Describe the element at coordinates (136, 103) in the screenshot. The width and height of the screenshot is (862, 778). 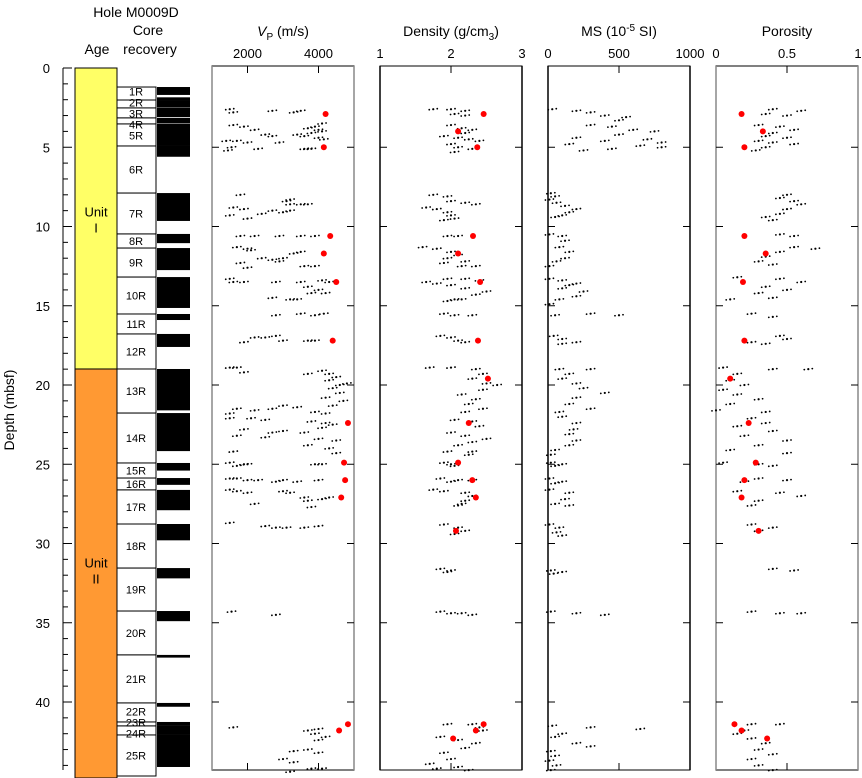
I see `core-label: 2R` at that location.